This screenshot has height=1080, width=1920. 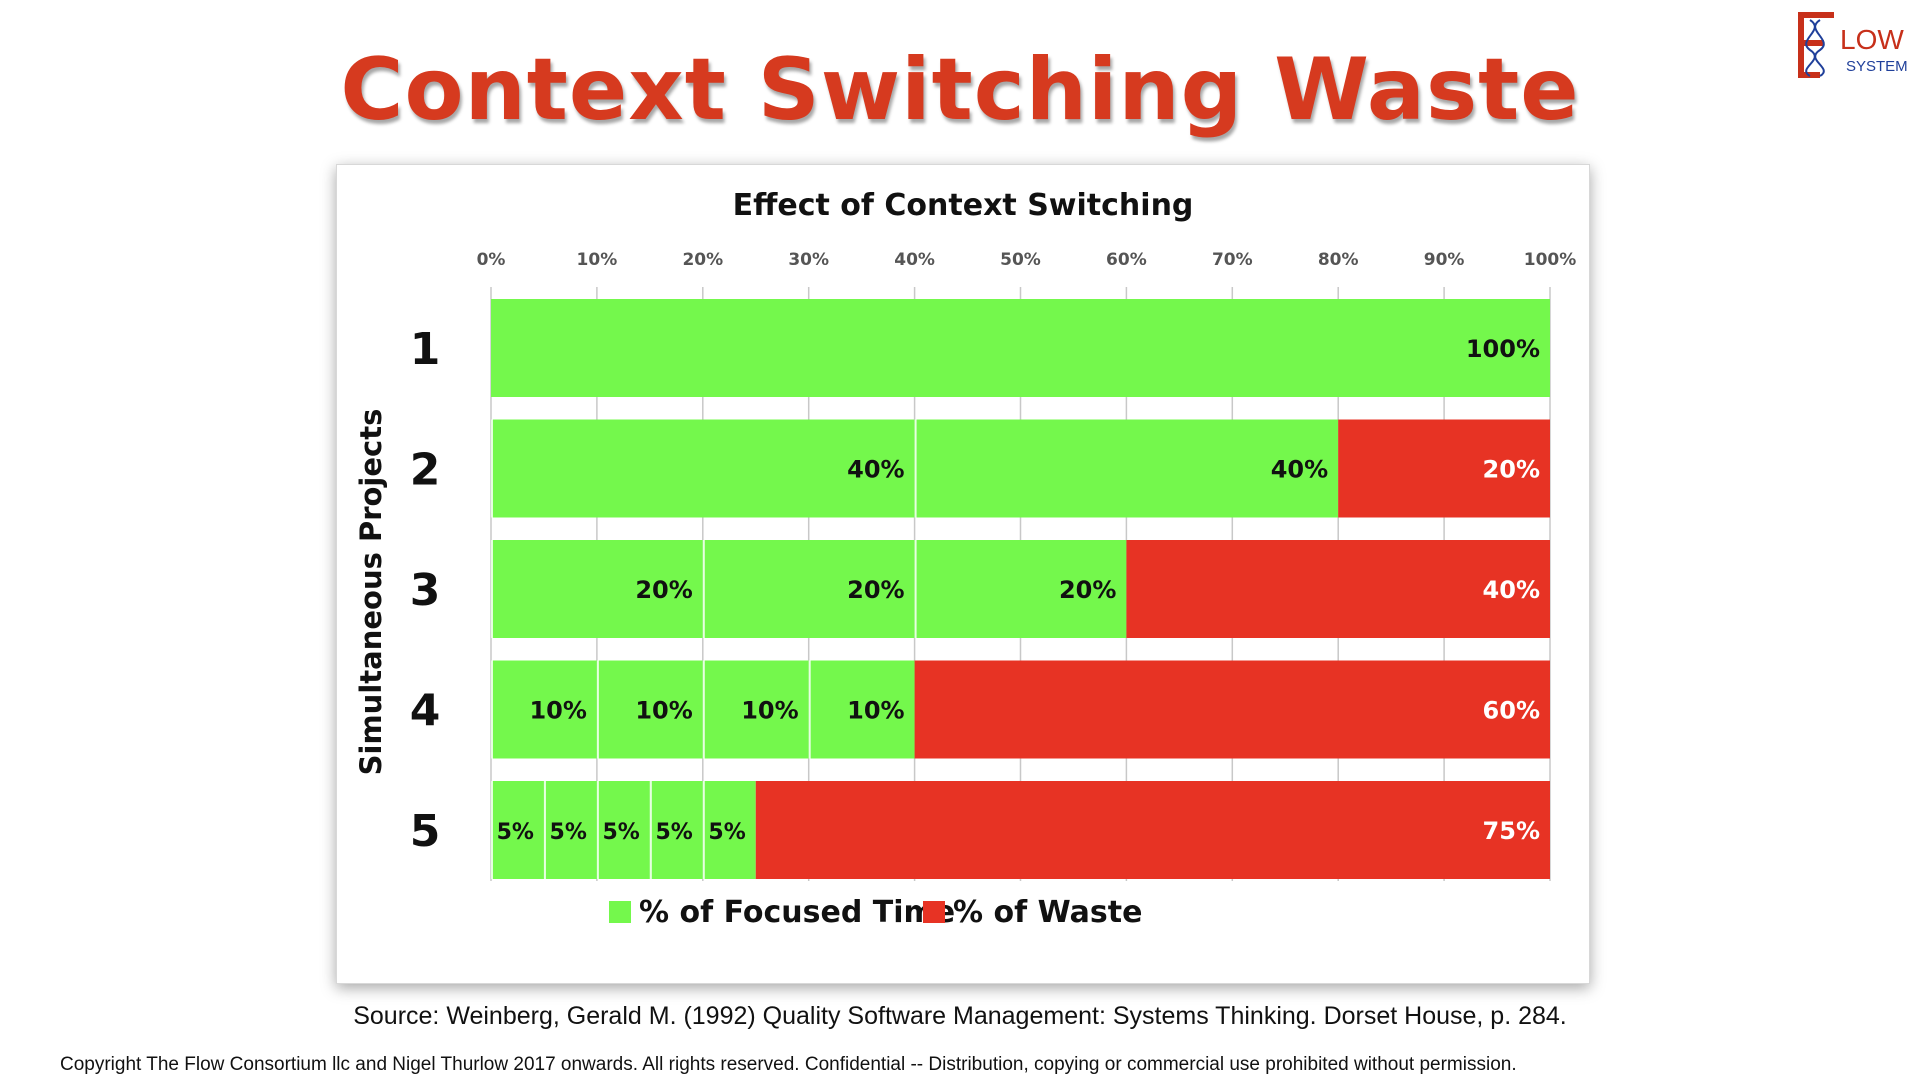 What do you see at coordinates (963, 205) in the screenshot?
I see `chart-title: Effect of Context Switching` at bounding box center [963, 205].